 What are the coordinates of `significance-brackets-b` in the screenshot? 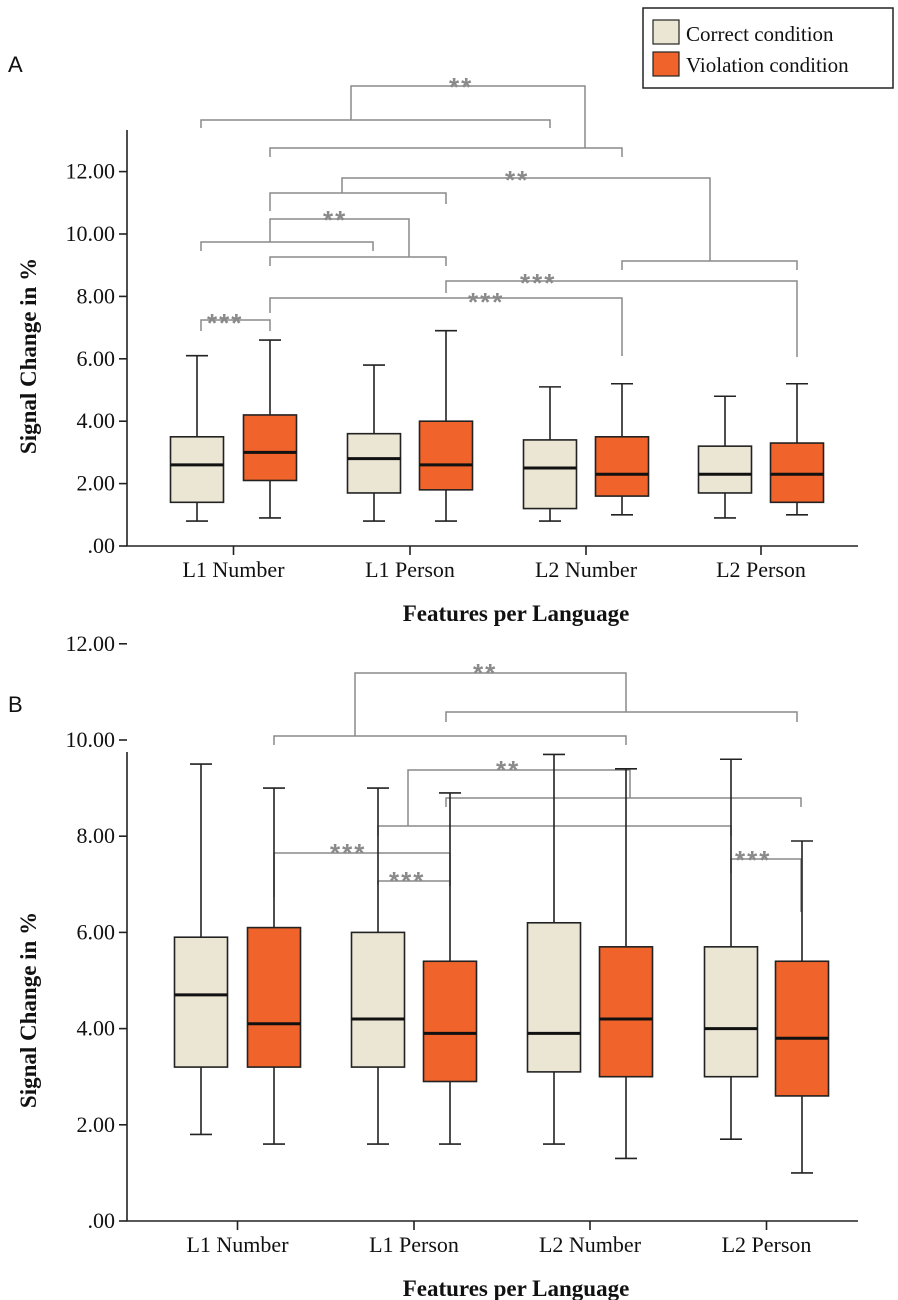 It's located at (537, 792).